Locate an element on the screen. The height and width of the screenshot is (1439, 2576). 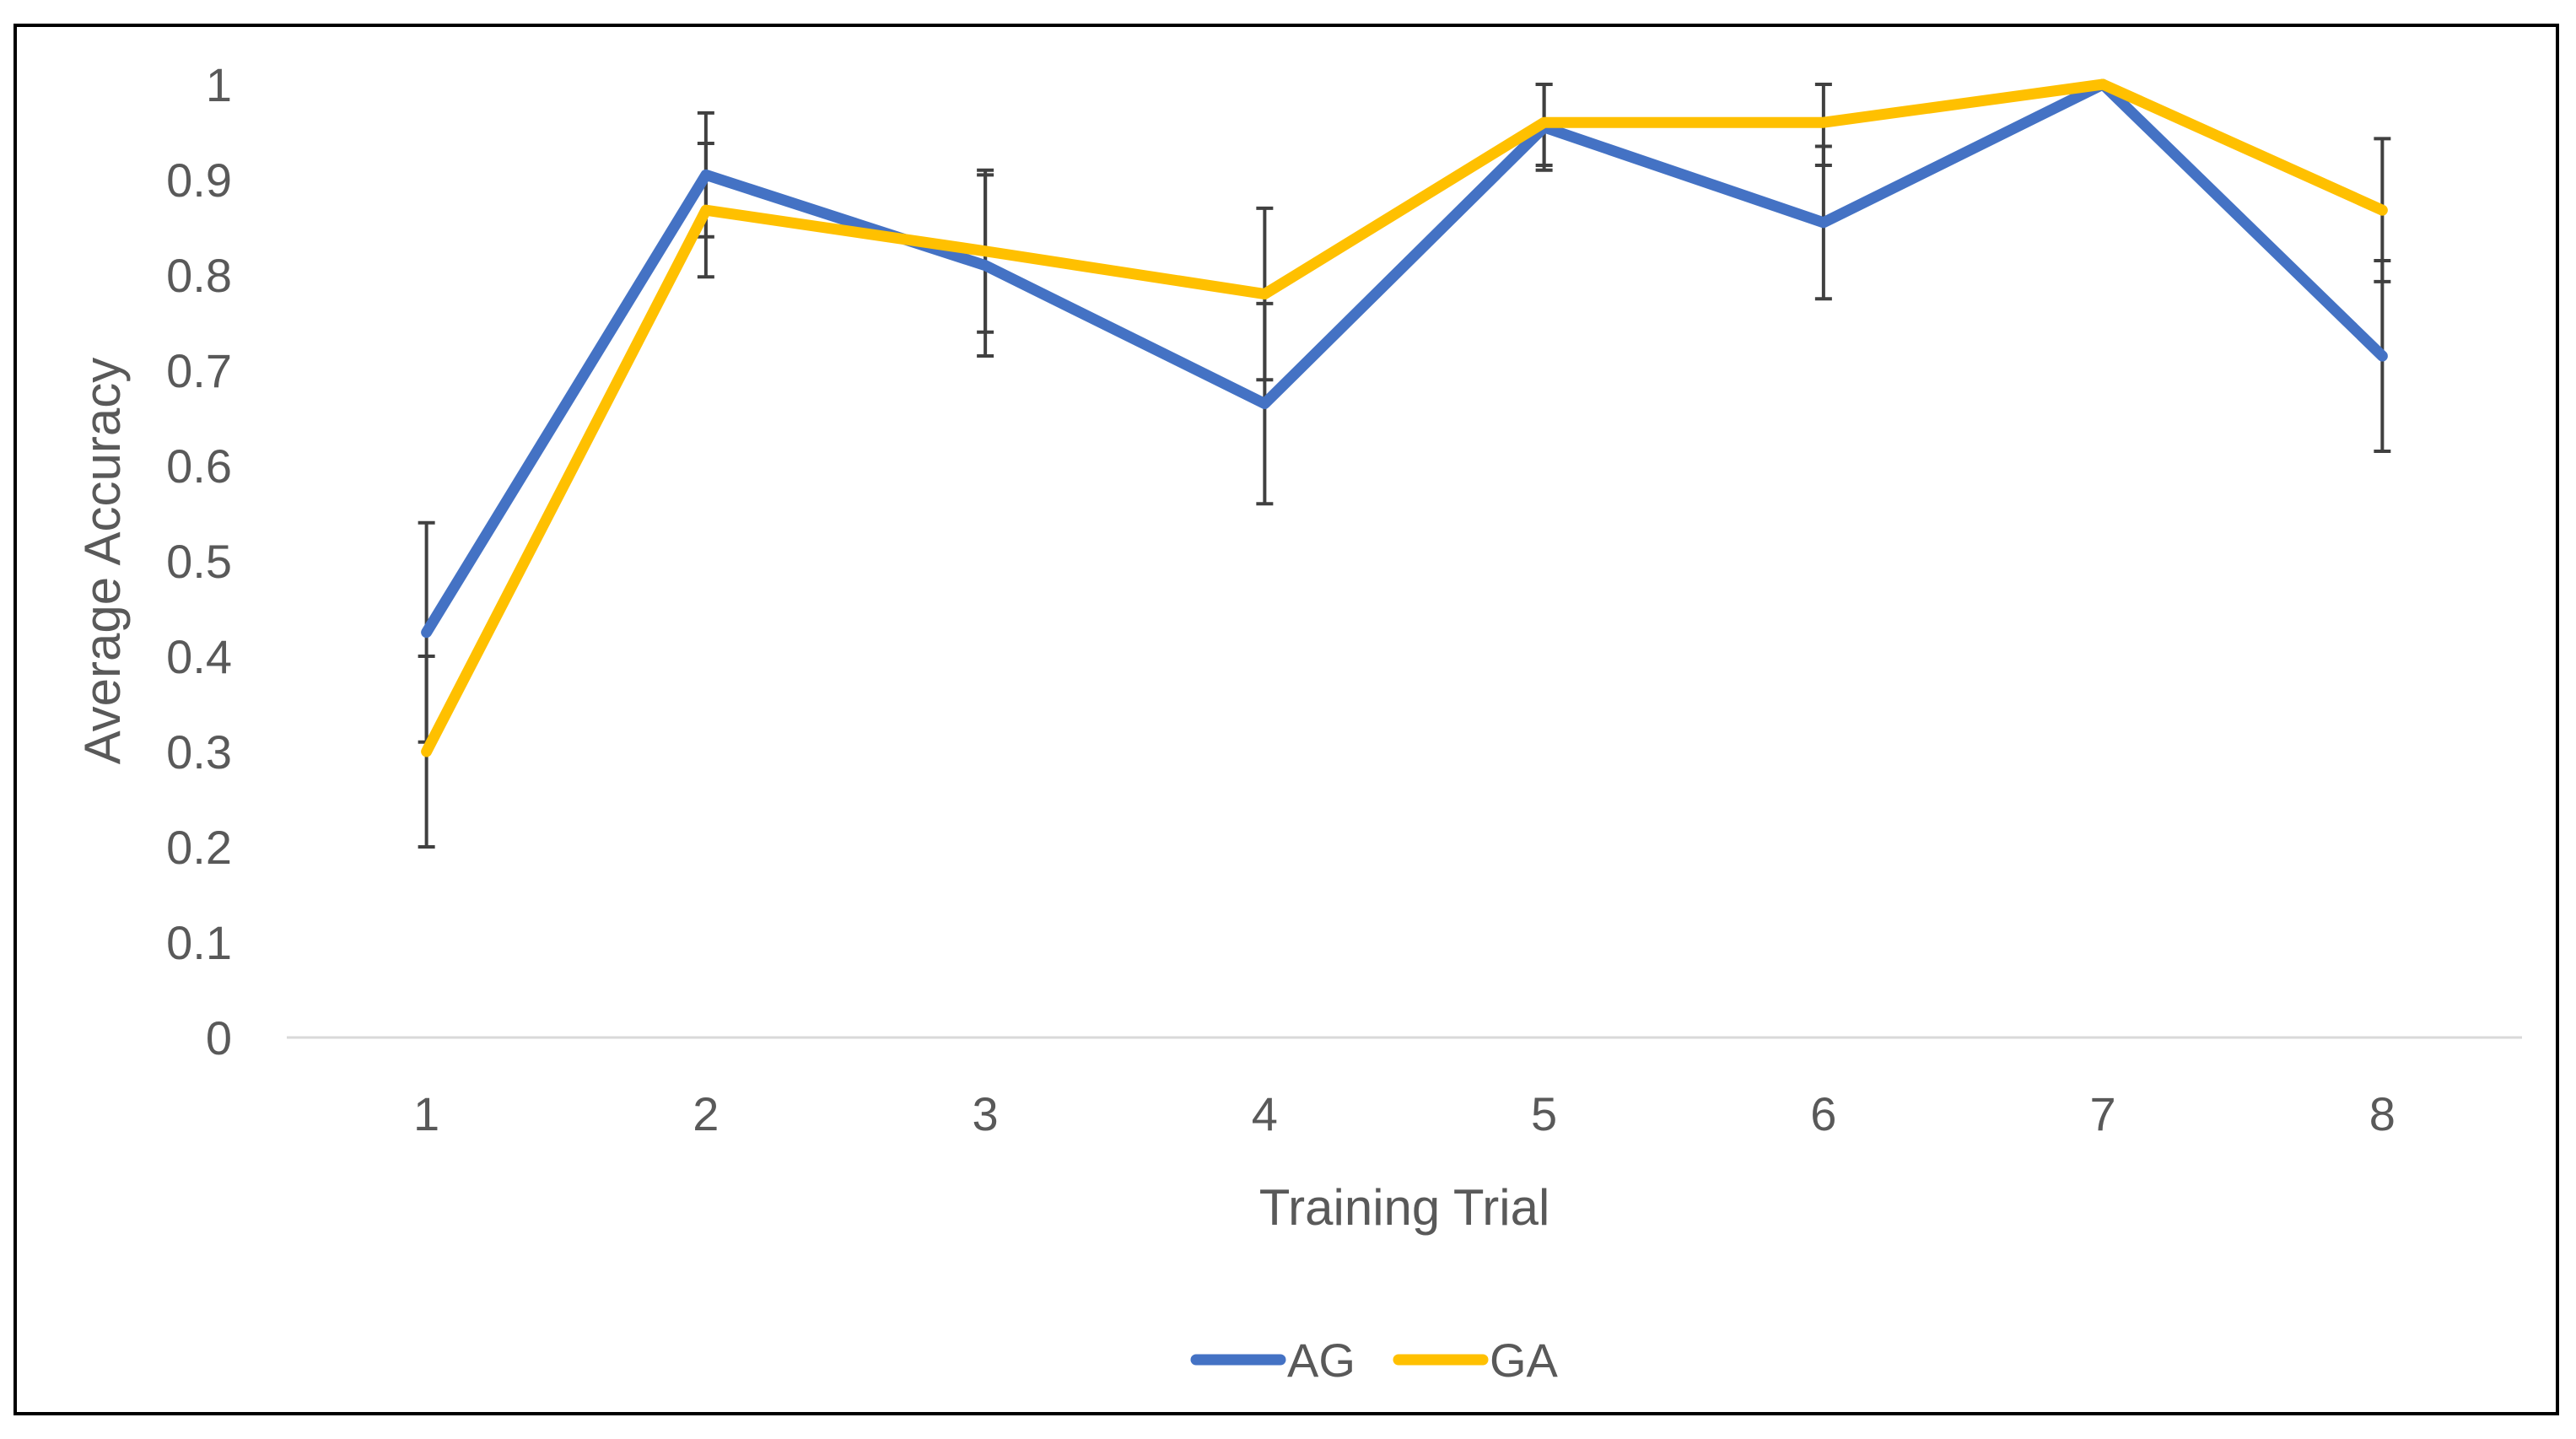
legend: AG GA is located at coordinates (1374, 1360).